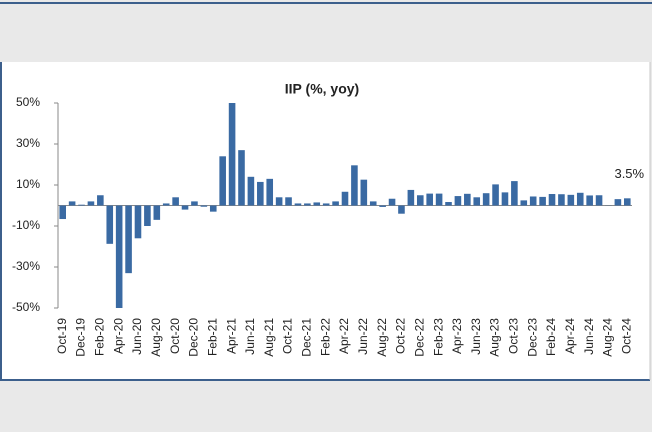  I want to click on x-tick-label: Oct-20, so click(175, 336).